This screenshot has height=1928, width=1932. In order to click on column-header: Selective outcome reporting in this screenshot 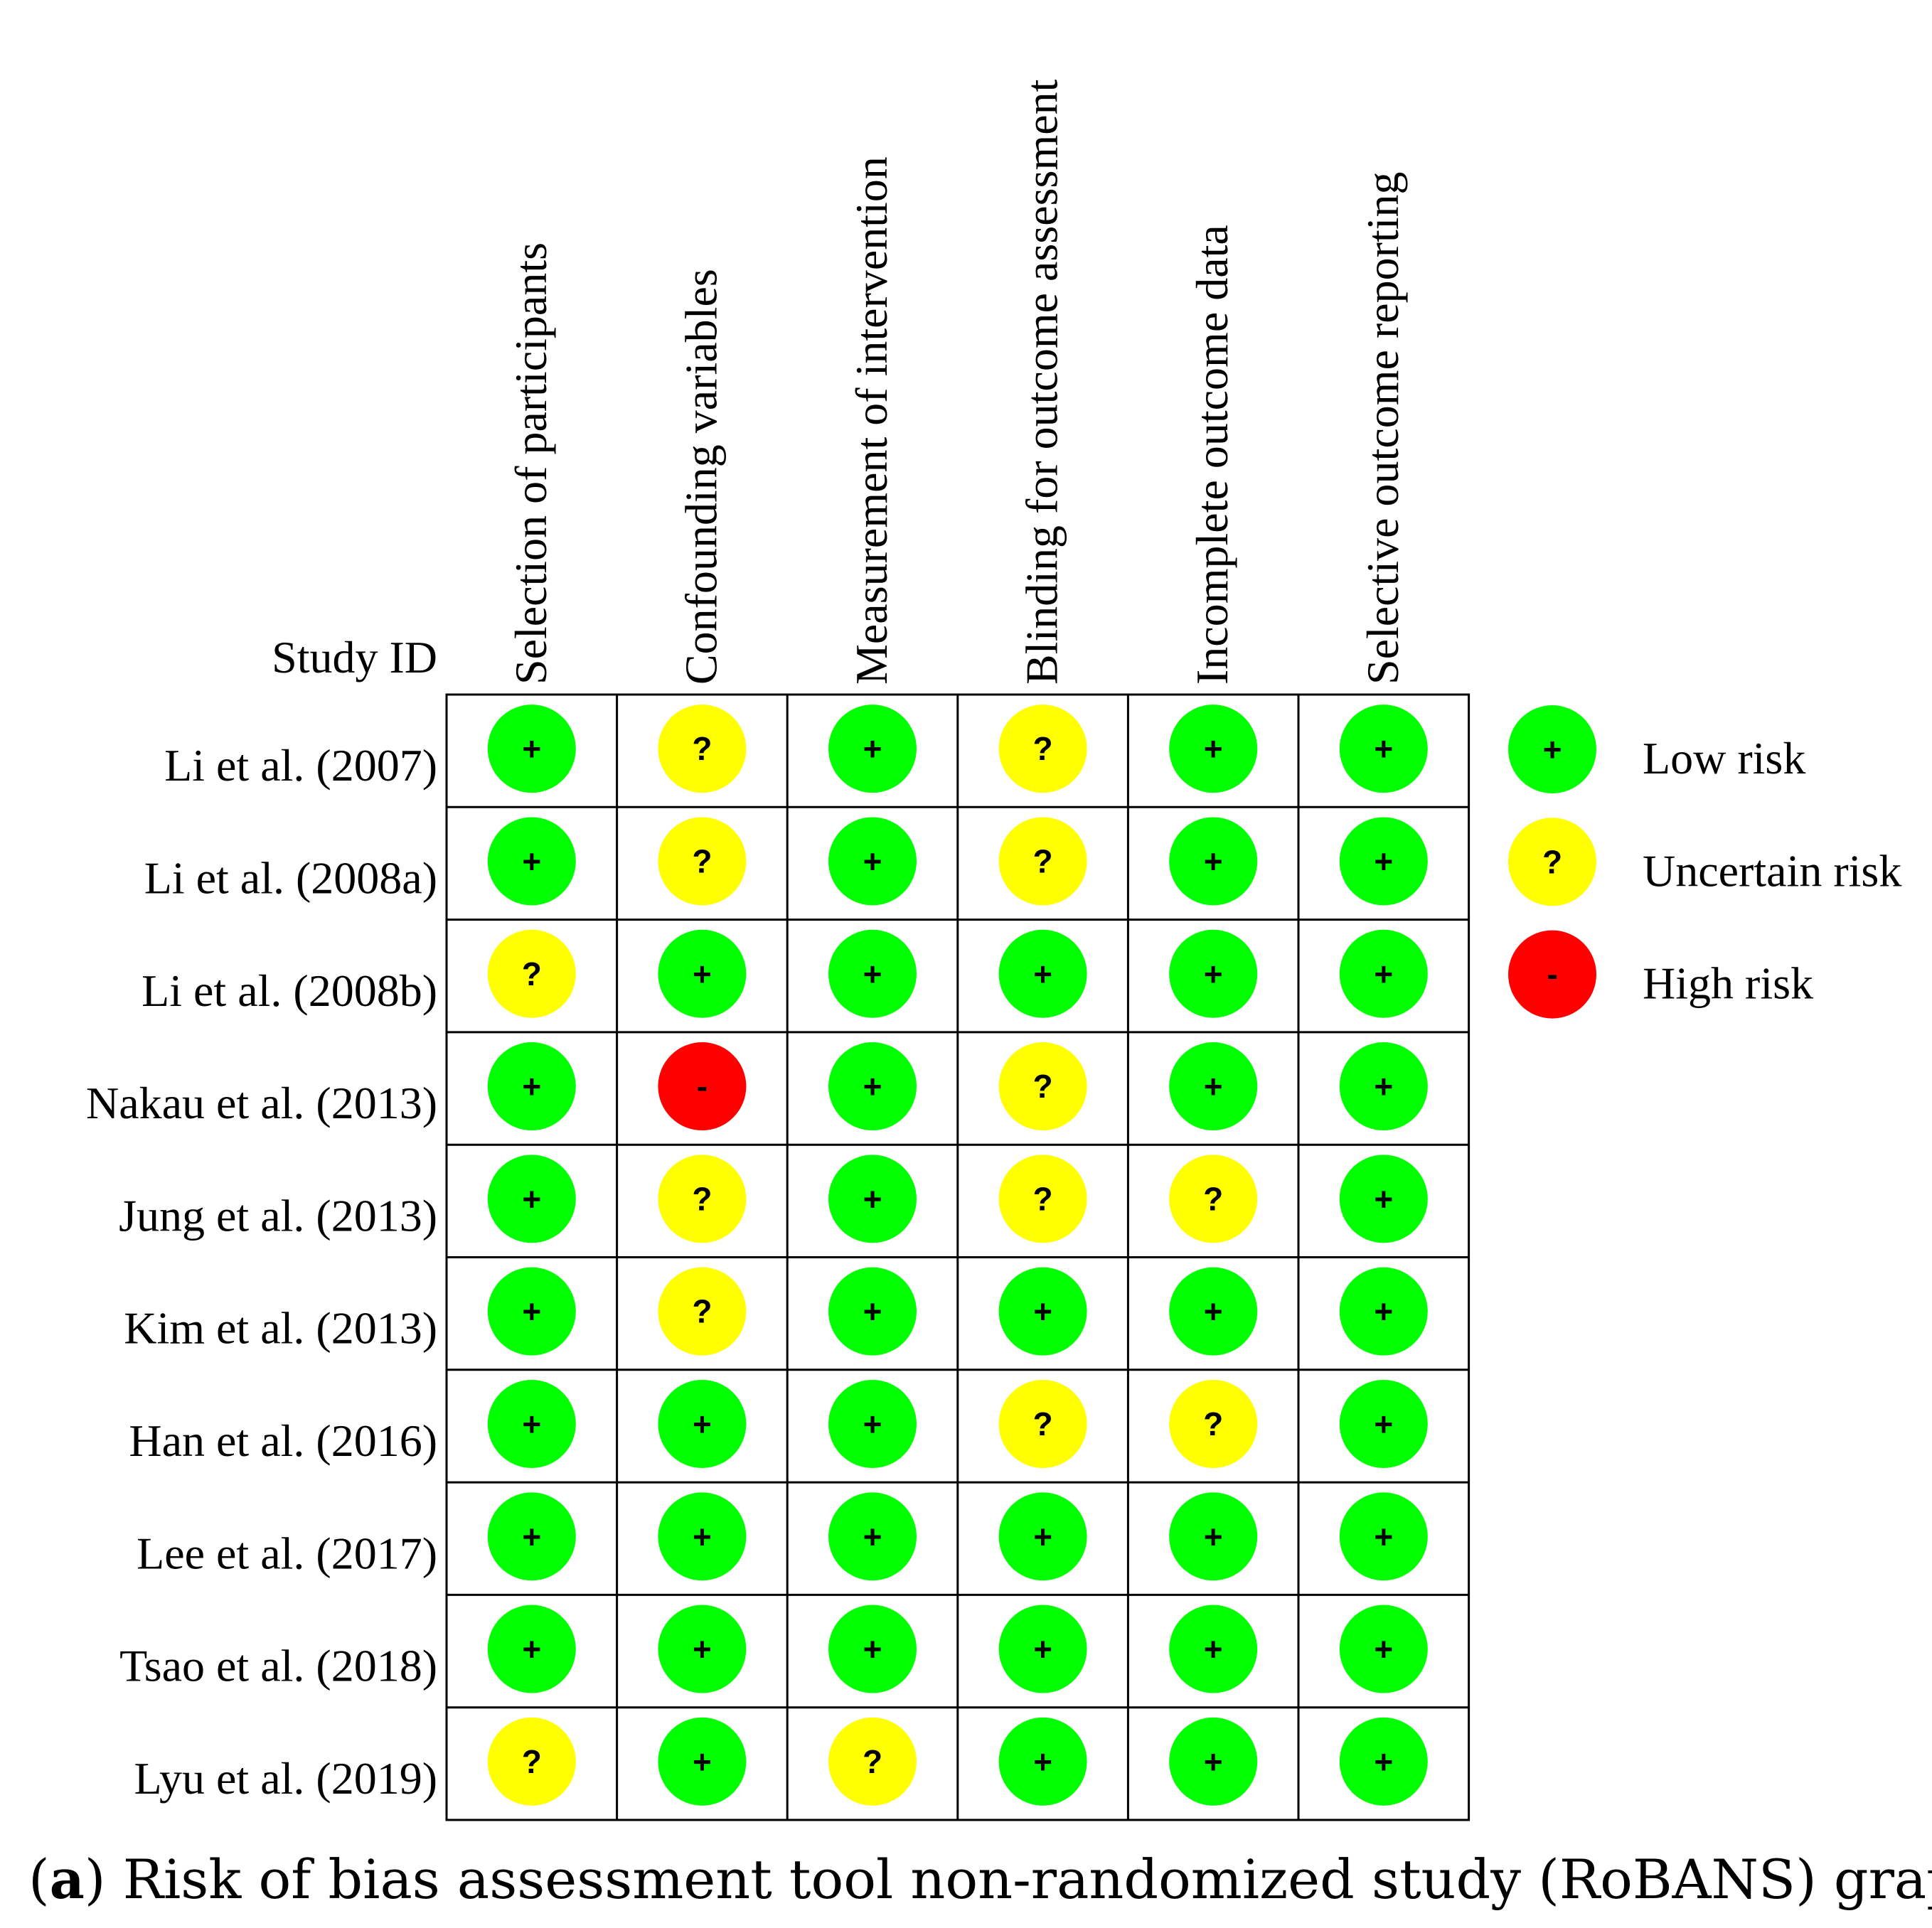, I will do `click(1382, 428)`.